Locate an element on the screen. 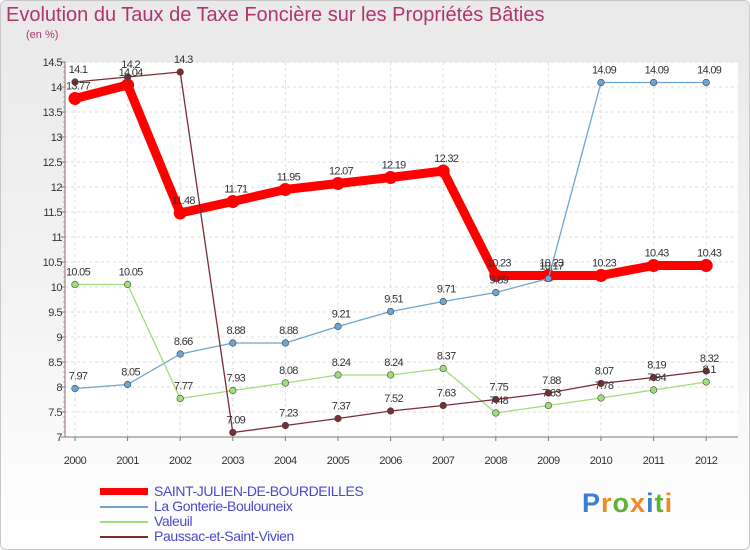 The height and width of the screenshot is (550, 750). data-label: 7.52 is located at coordinates (393, 399).